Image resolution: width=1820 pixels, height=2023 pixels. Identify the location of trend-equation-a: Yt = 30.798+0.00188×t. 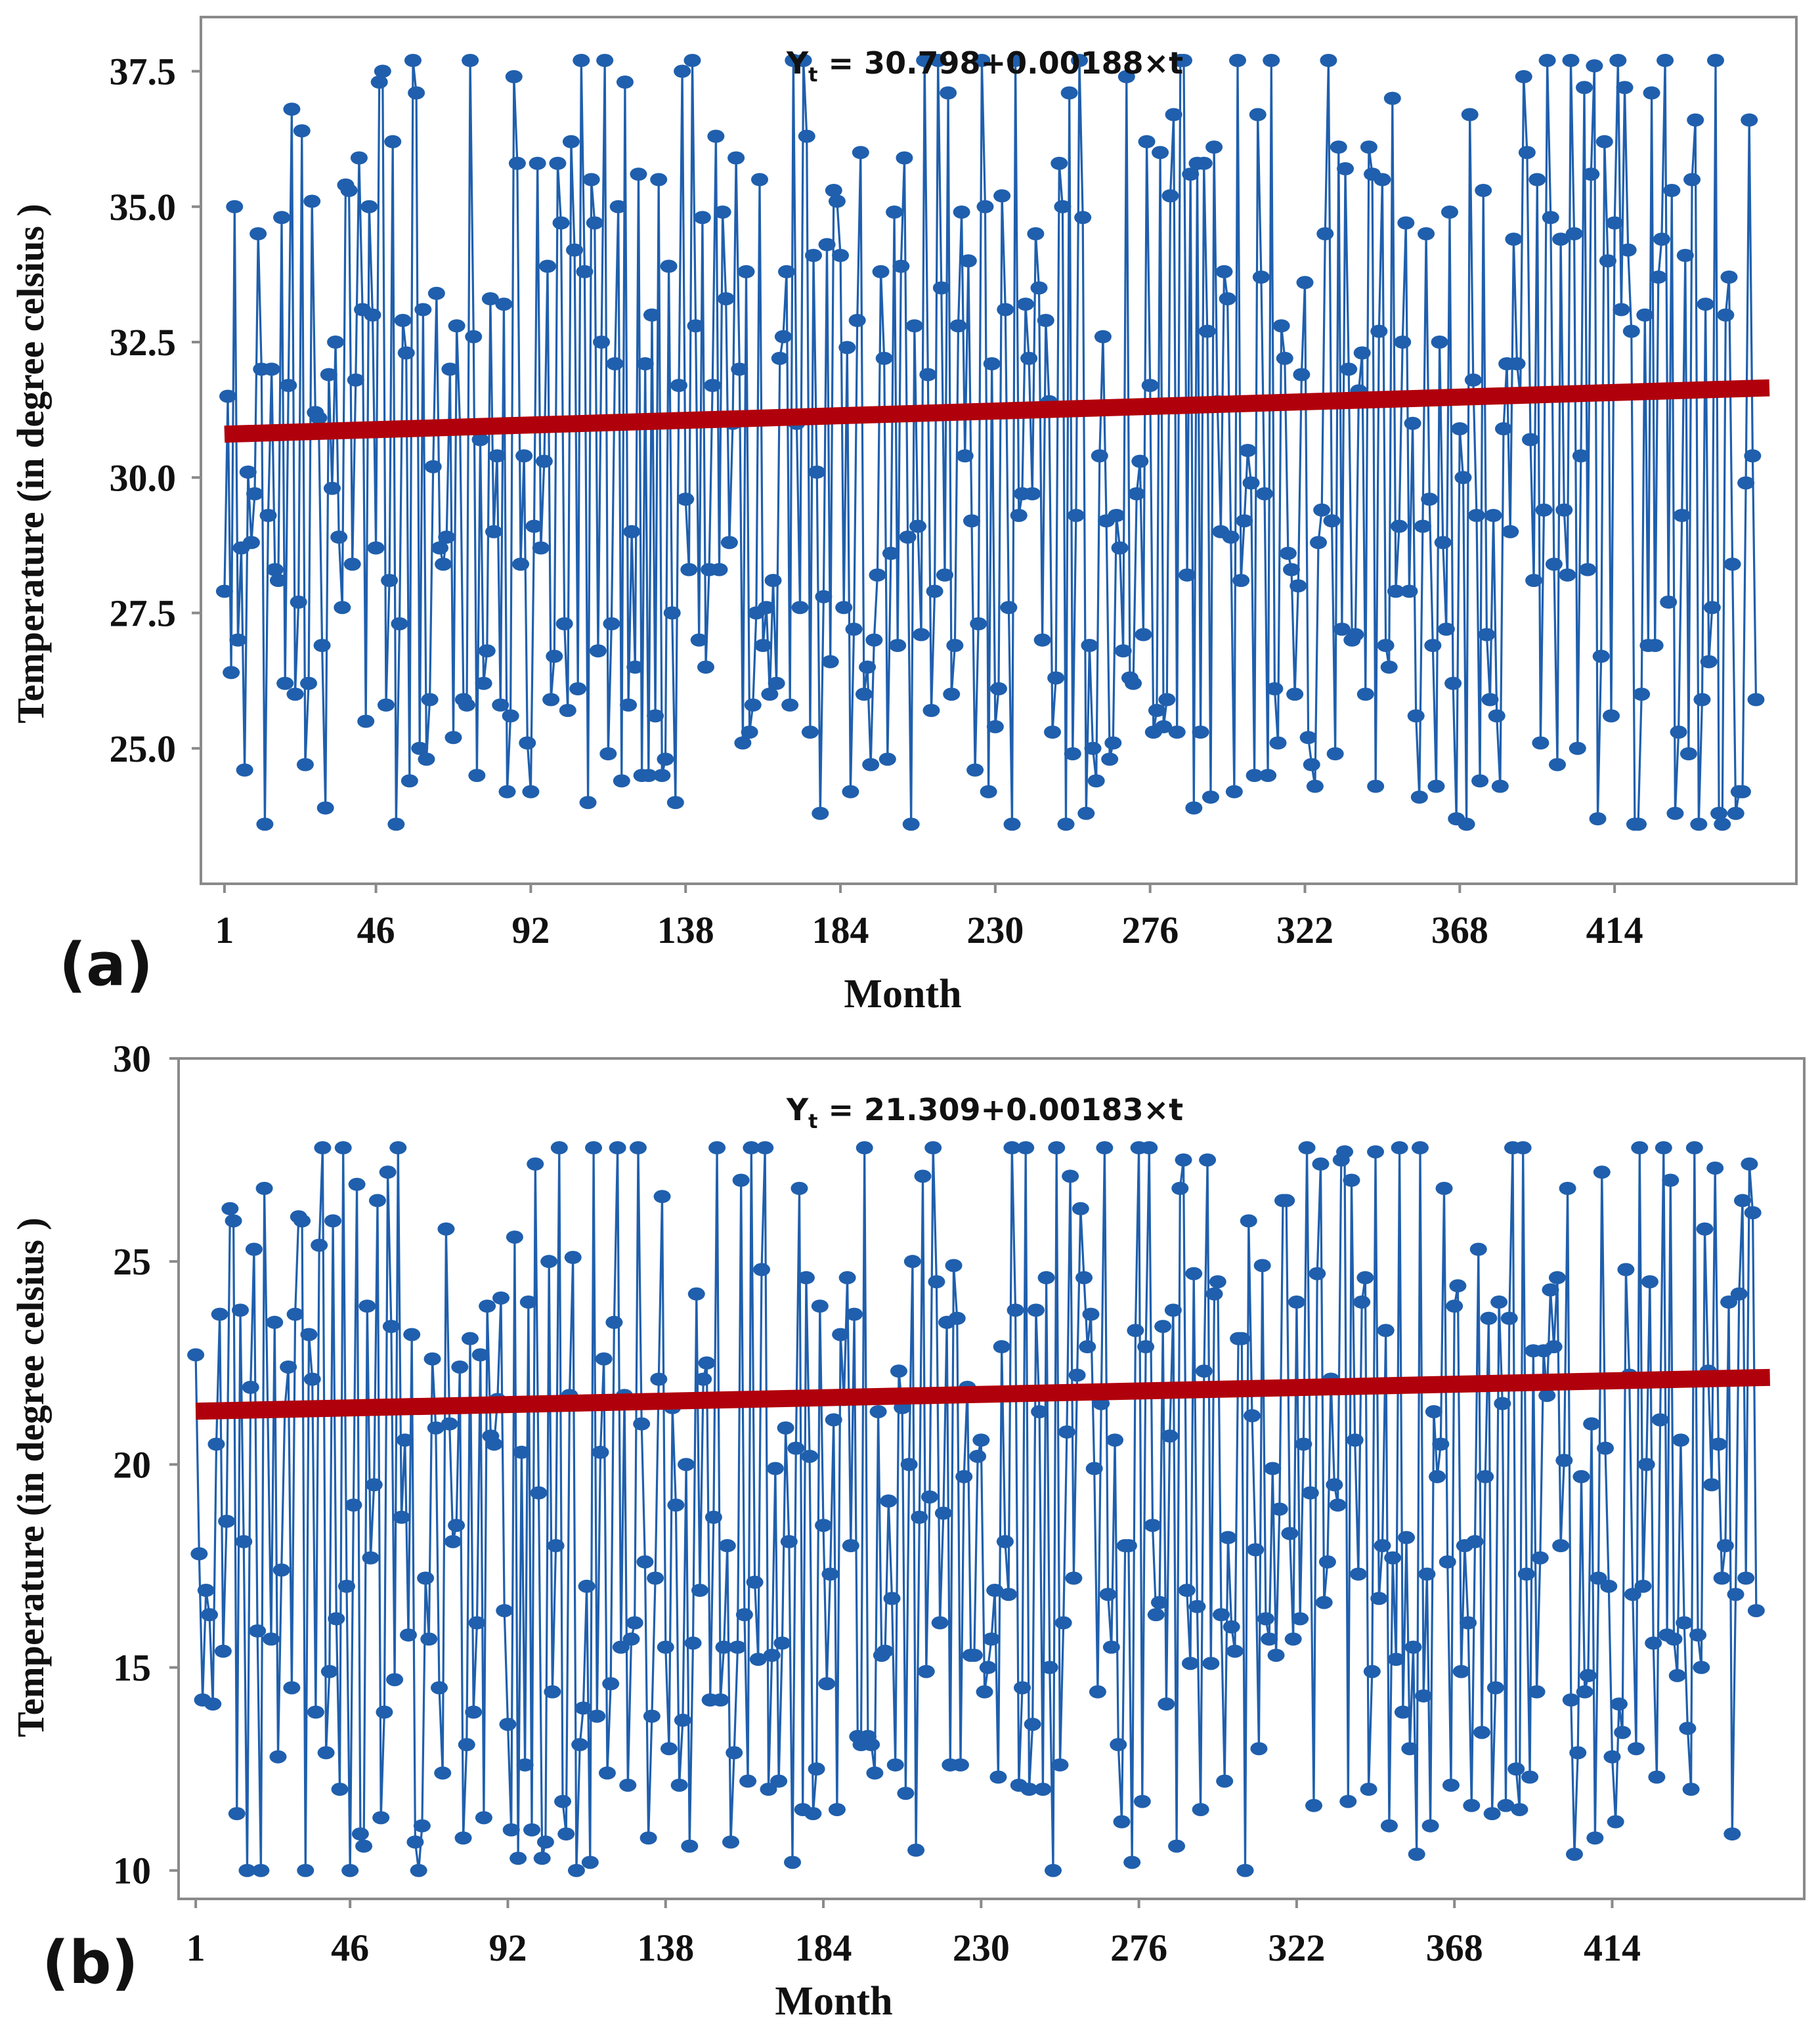
(984, 66).